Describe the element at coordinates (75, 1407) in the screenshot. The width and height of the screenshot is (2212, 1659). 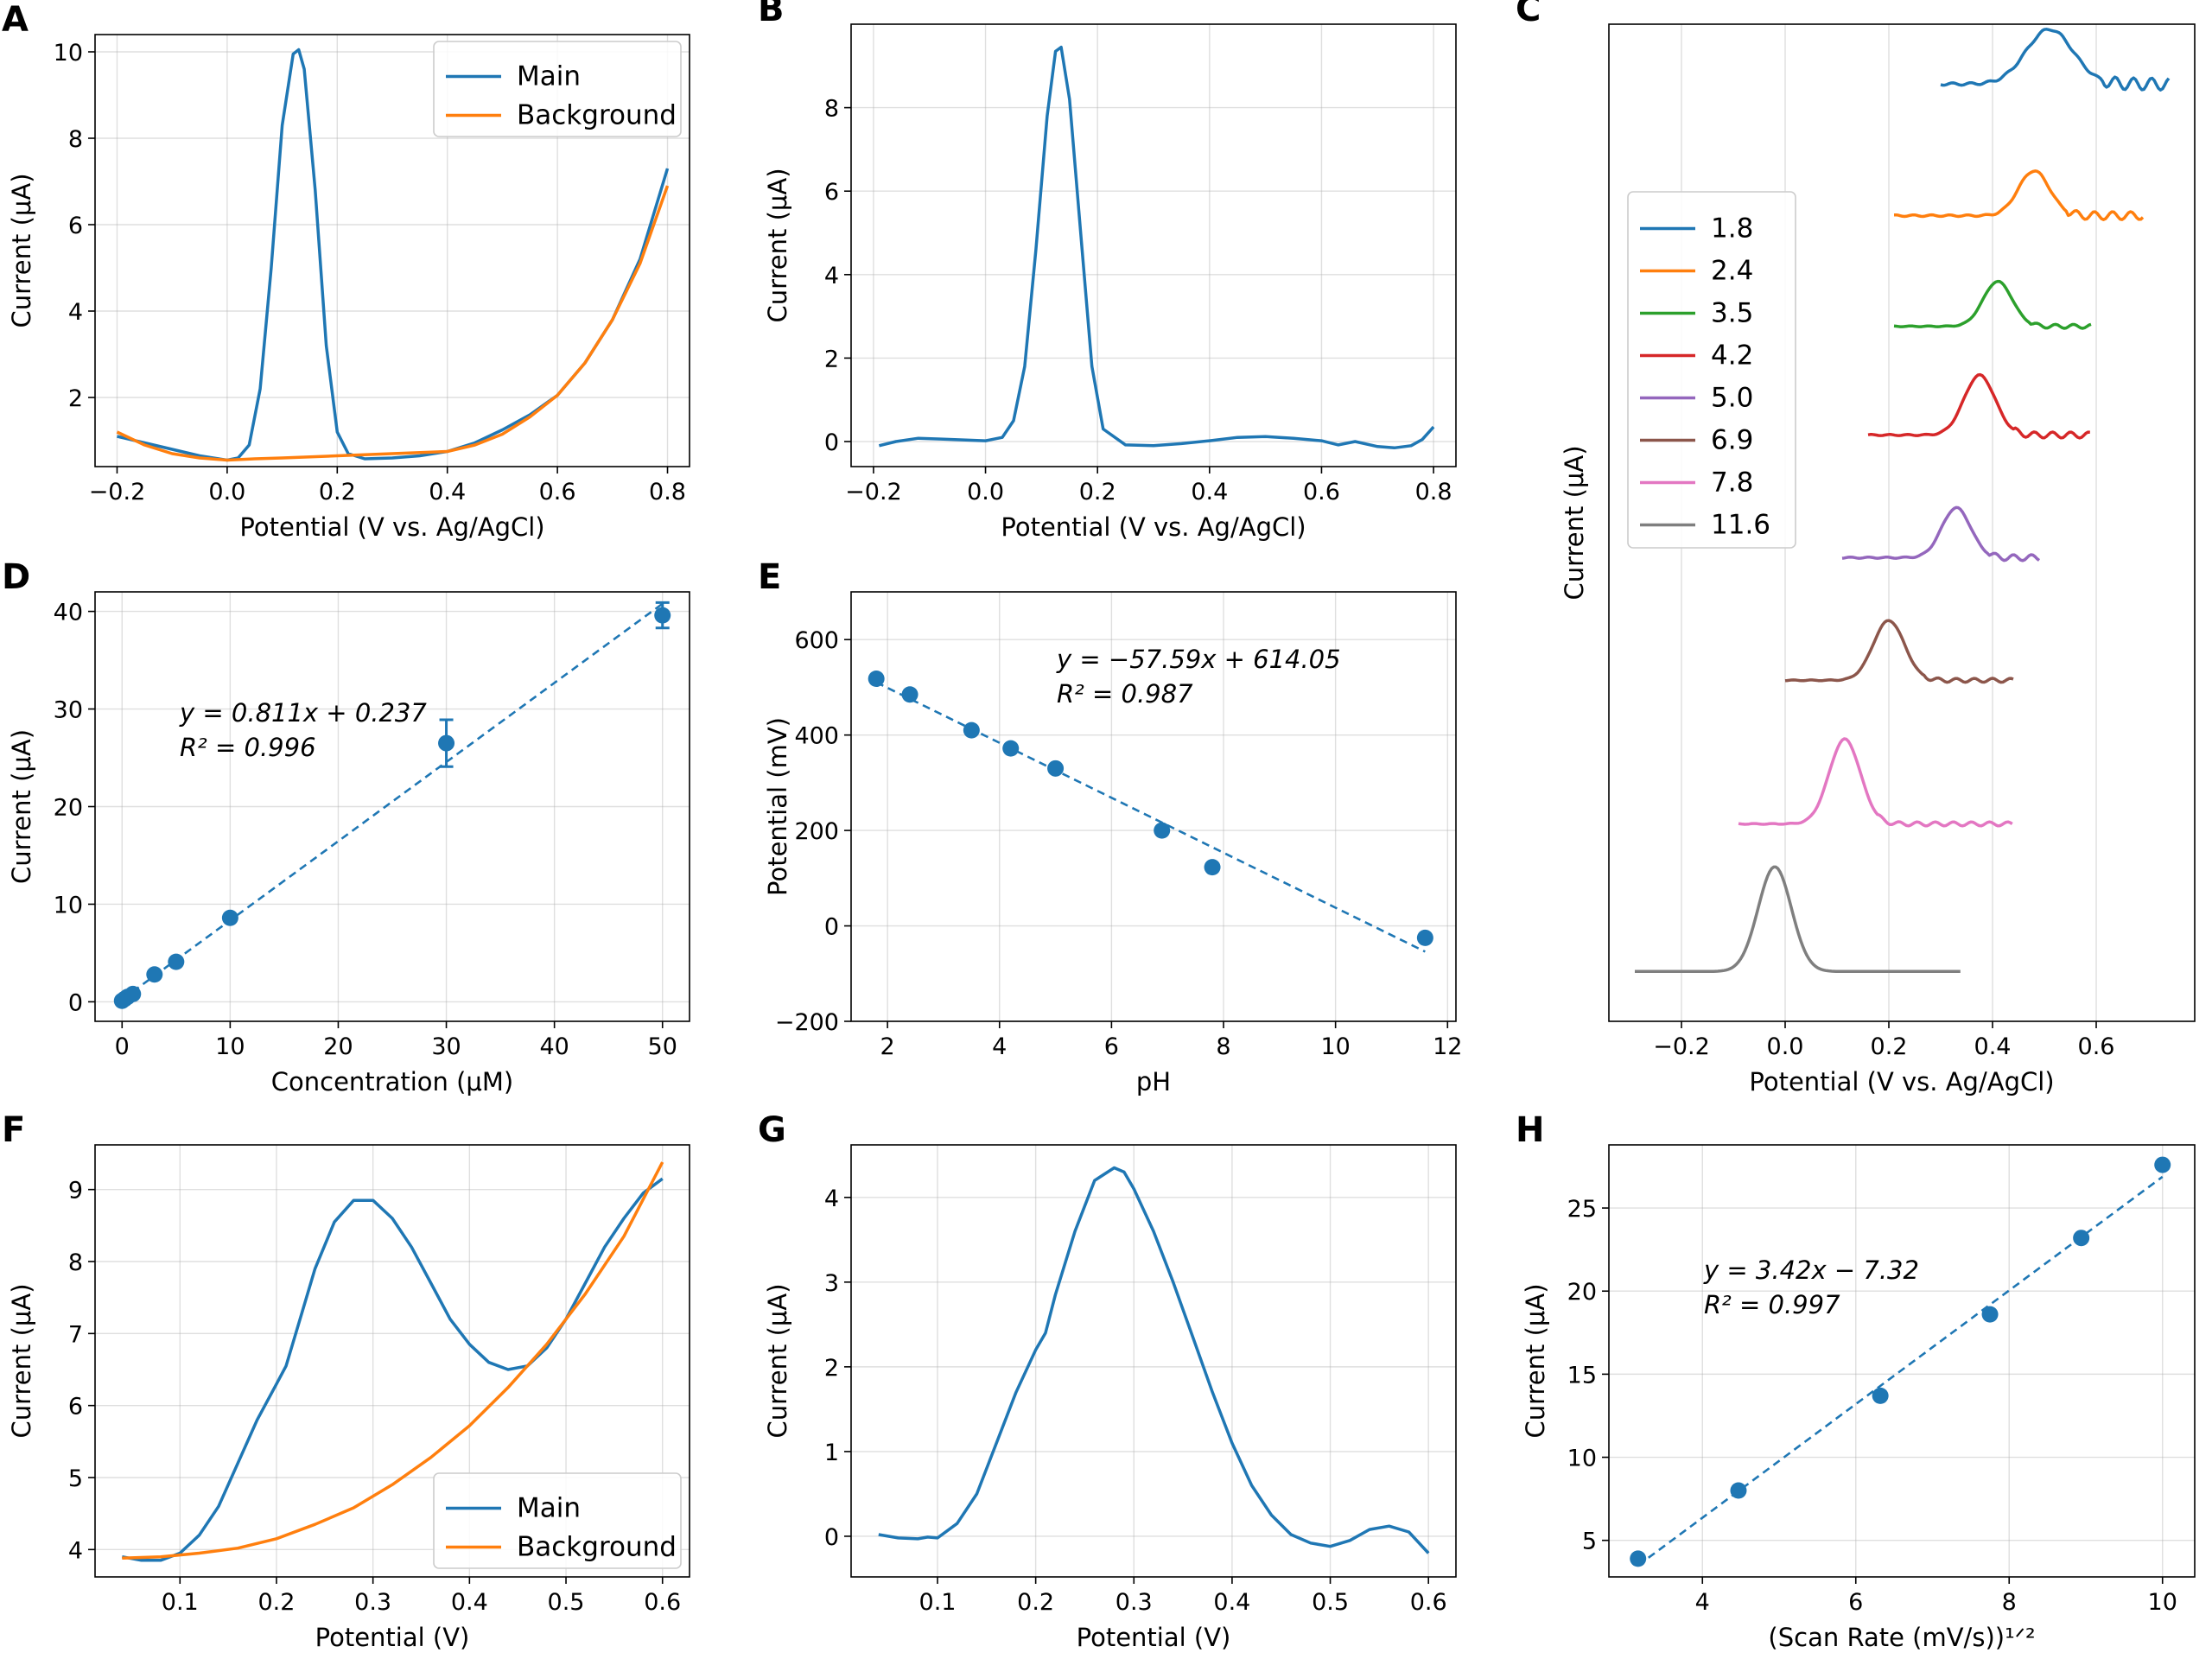
I see `y-tick-label: 6` at that location.